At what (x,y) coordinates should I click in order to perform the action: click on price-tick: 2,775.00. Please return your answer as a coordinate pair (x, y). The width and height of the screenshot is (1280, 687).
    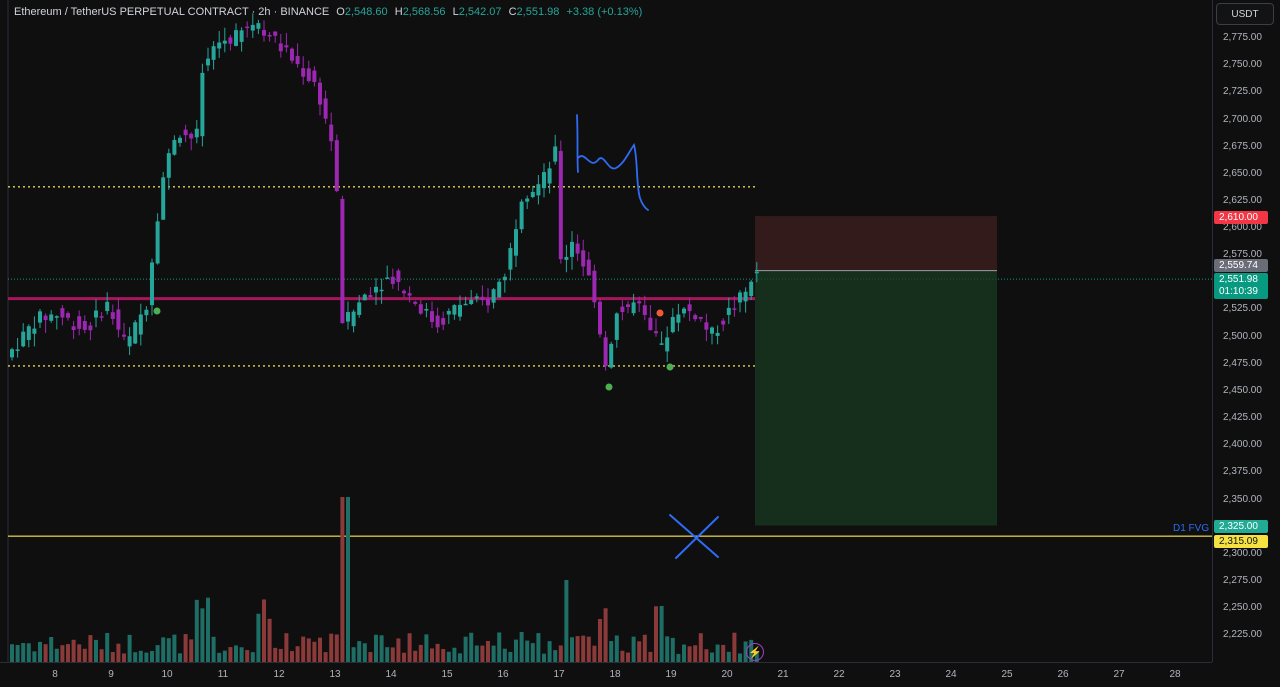
    Looking at the image, I should click on (1242, 37).